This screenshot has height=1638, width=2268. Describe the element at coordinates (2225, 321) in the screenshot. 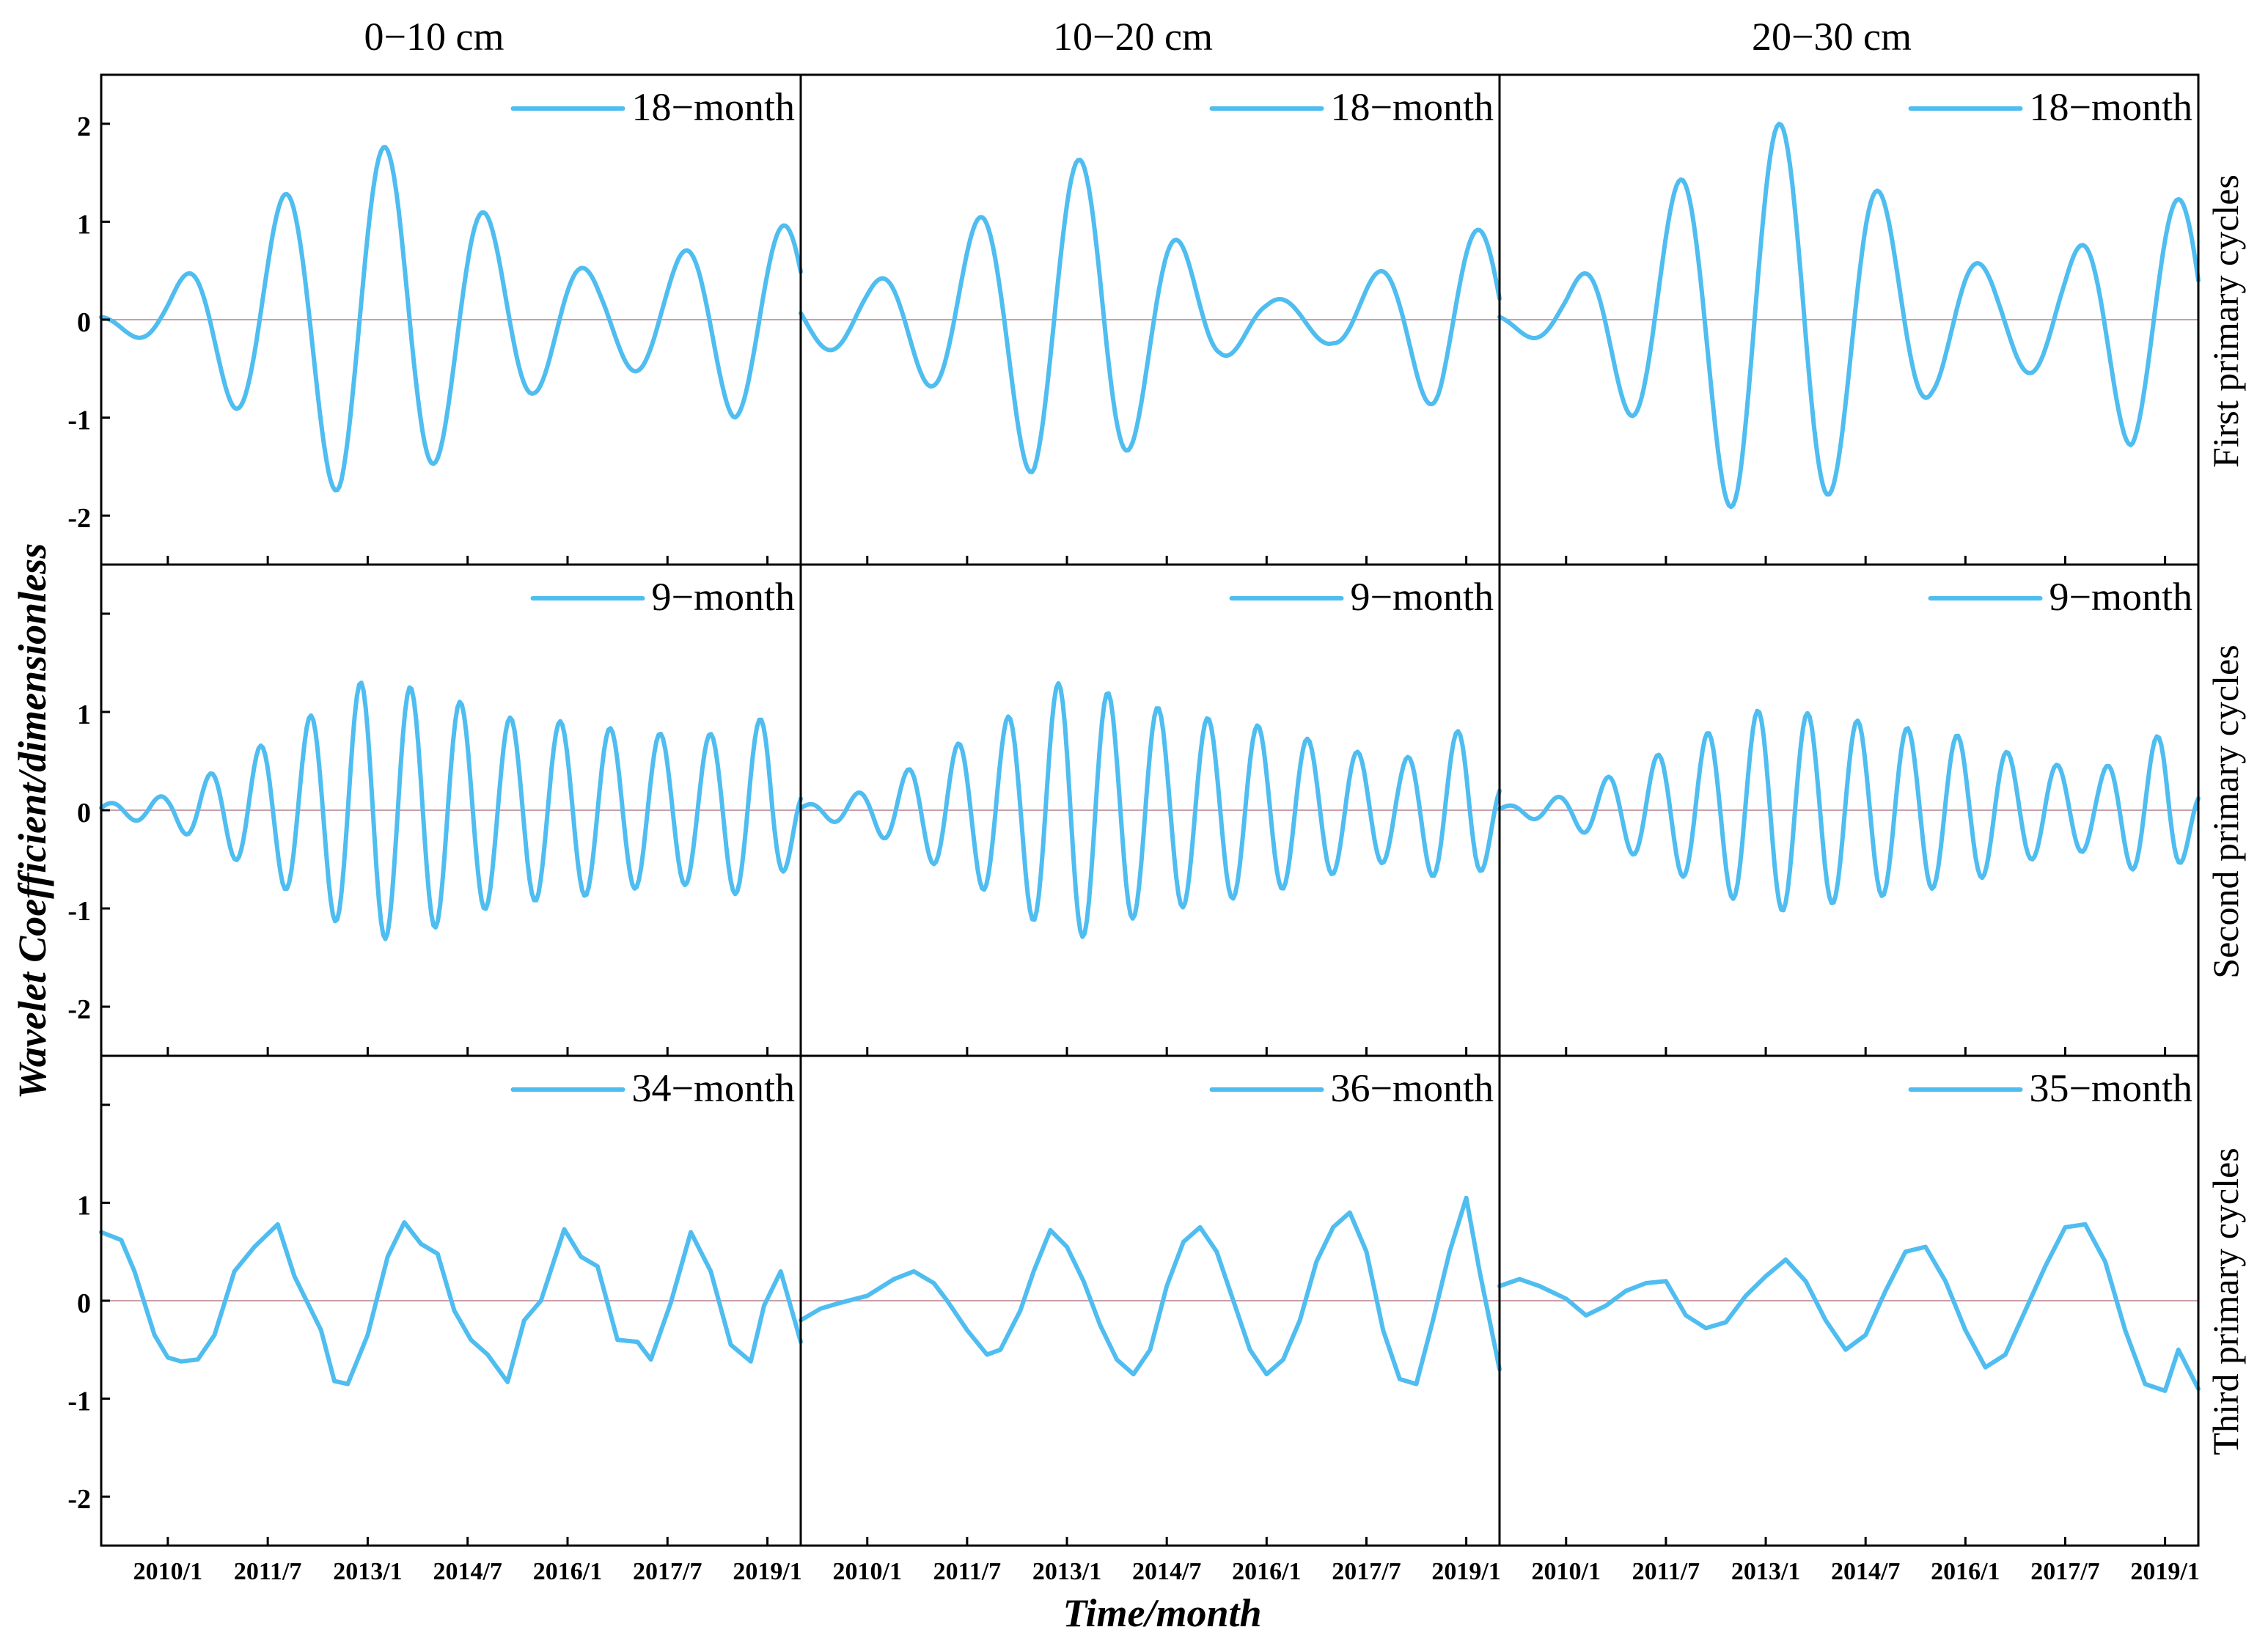

I see `row-title-0: First primary cycles` at that location.